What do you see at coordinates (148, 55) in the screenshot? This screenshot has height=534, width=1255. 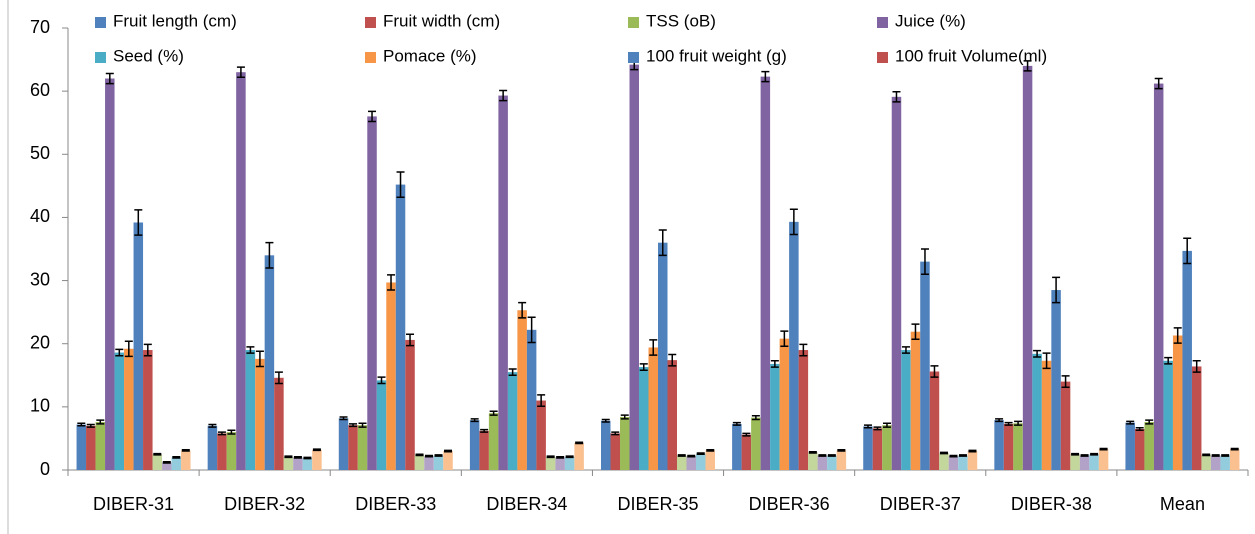 I see `legend-label: Seed (%)` at bounding box center [148, 55].